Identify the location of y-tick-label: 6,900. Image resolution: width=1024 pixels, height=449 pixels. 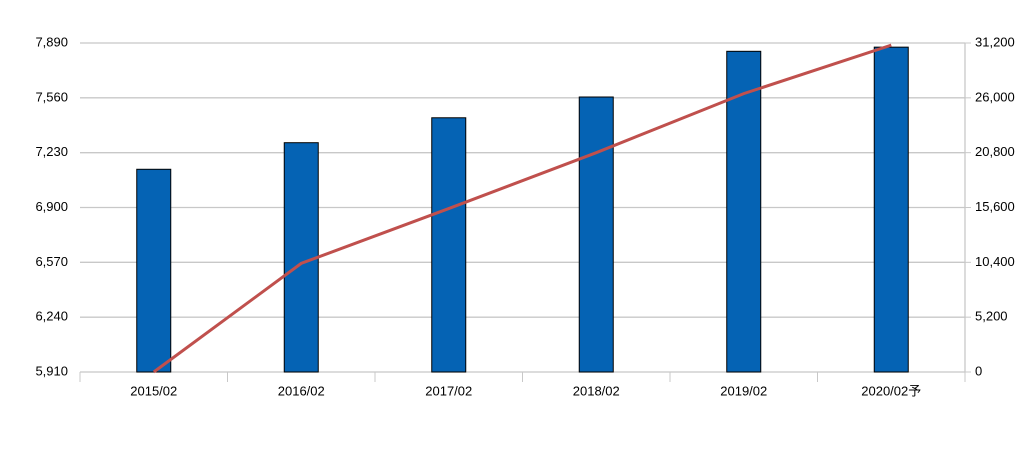
(51, 206).